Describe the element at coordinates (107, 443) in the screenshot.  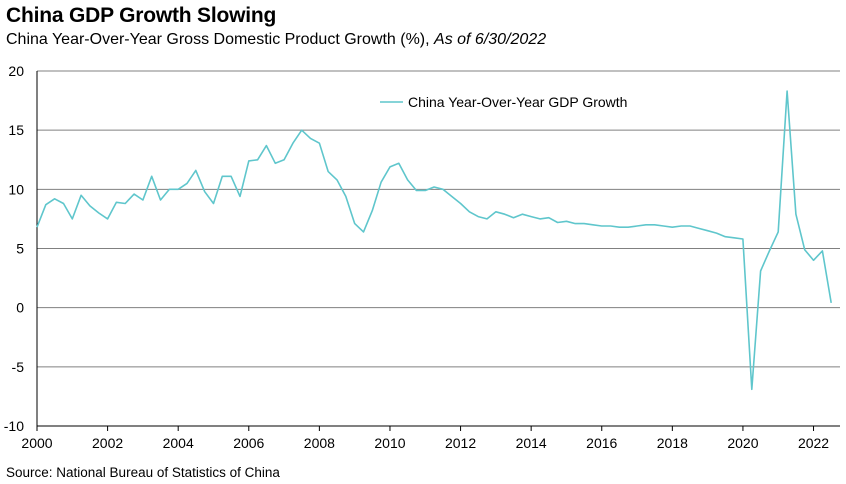
I see `x-tick-label: 2002` at that location.